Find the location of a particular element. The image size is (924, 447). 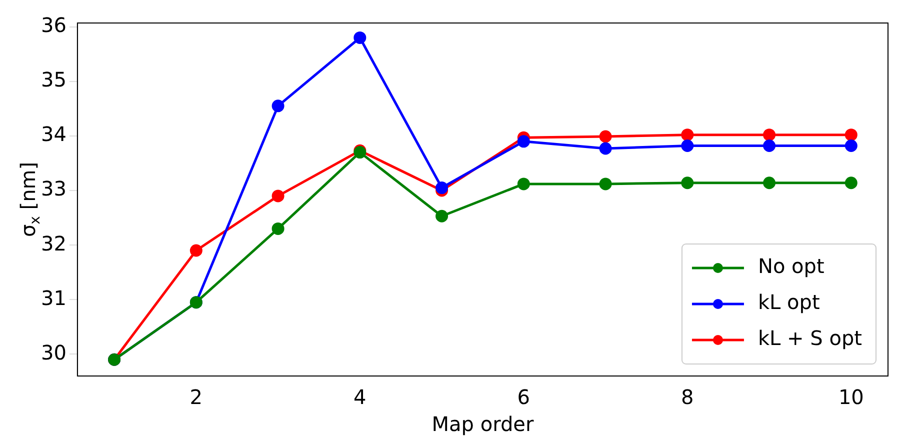

legend-label: kL + S opt is located at coordinates (810, 338).